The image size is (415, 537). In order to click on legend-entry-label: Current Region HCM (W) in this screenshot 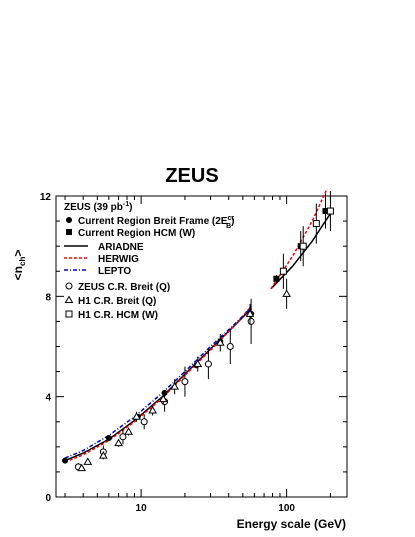, I will do `click(136, 233)`.